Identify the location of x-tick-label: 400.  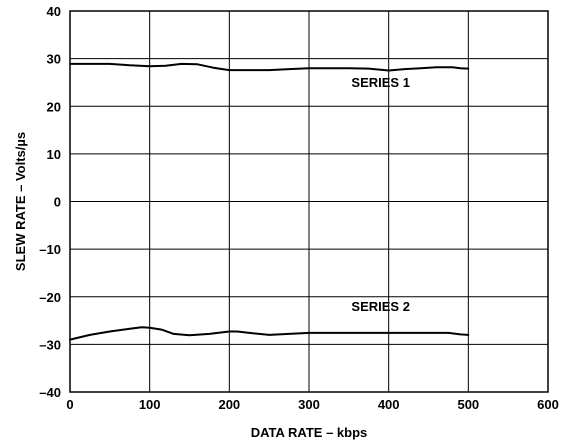
(389, 404).